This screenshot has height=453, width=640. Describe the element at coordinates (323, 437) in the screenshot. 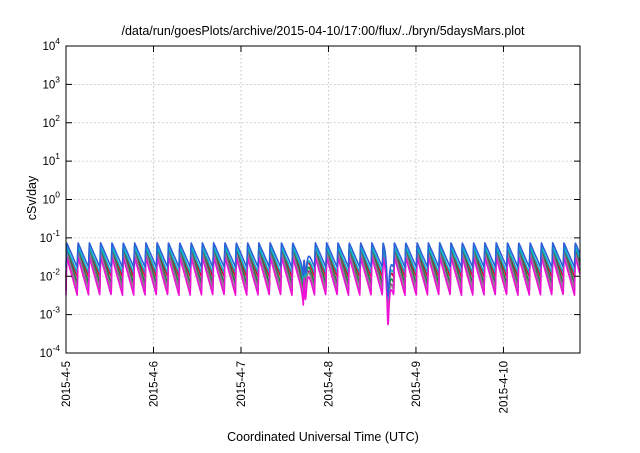

I see `x-axis-label: Coordinated Universal Time (UTC)` at that location.